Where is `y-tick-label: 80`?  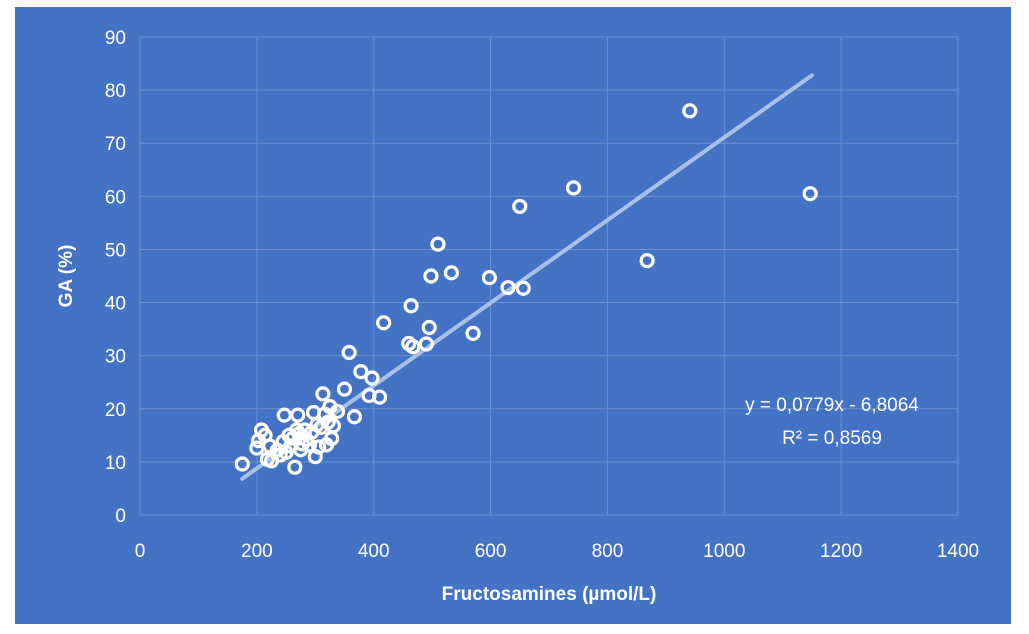
y-tick-label: 80 is located at coordinates (115, 91).